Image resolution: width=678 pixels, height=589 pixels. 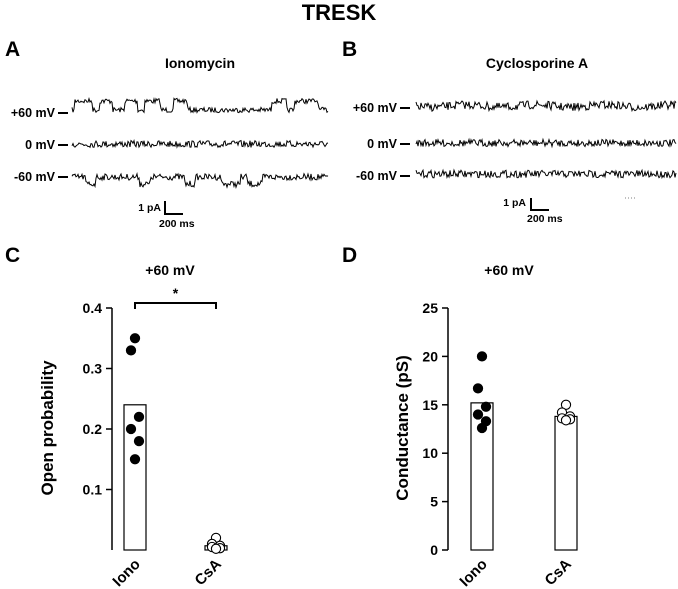 I want to click on panel-a-scale-bar, so click(x=173, y=208).